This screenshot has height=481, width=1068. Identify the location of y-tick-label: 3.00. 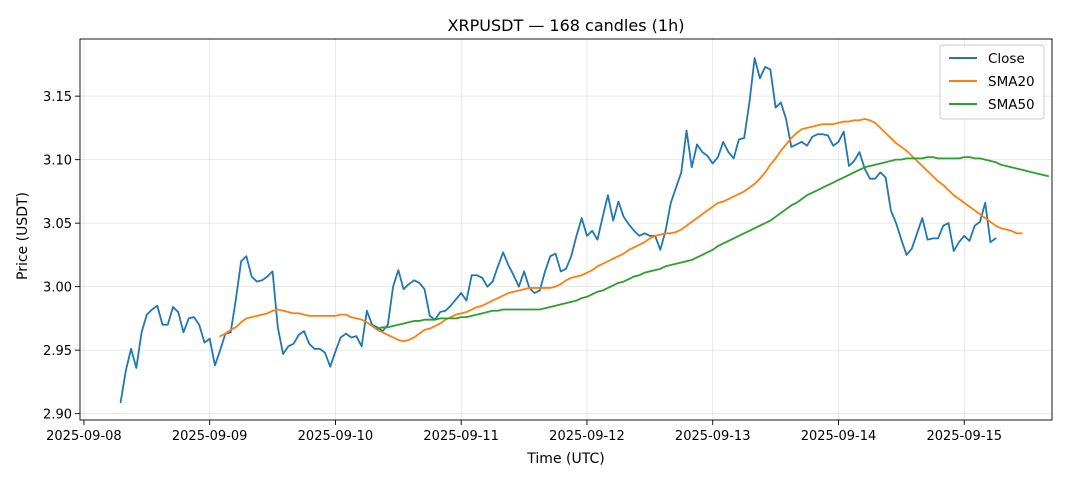
(57, 288).